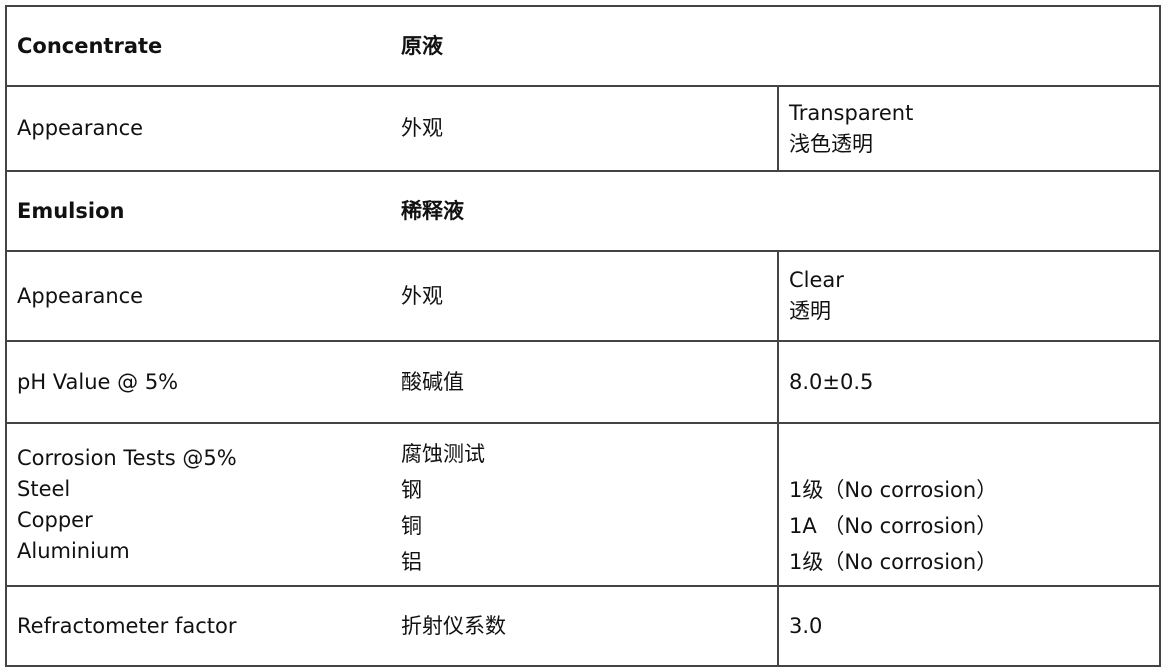 The width and height of the screenshot is (1167, 671). Describe the element at coordinates (411, 526) in the screenshot. I see `copper-label-zh: 铜` at that location.